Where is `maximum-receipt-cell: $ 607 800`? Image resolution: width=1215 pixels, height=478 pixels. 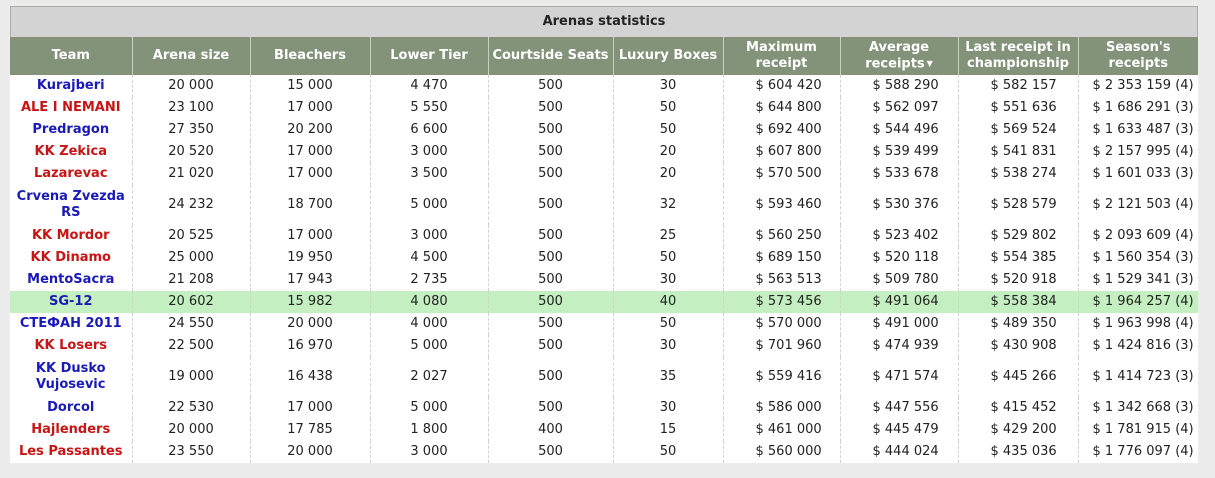 maximum-receipt-cell: $ 607 800 is located at coordinates (781, 152).